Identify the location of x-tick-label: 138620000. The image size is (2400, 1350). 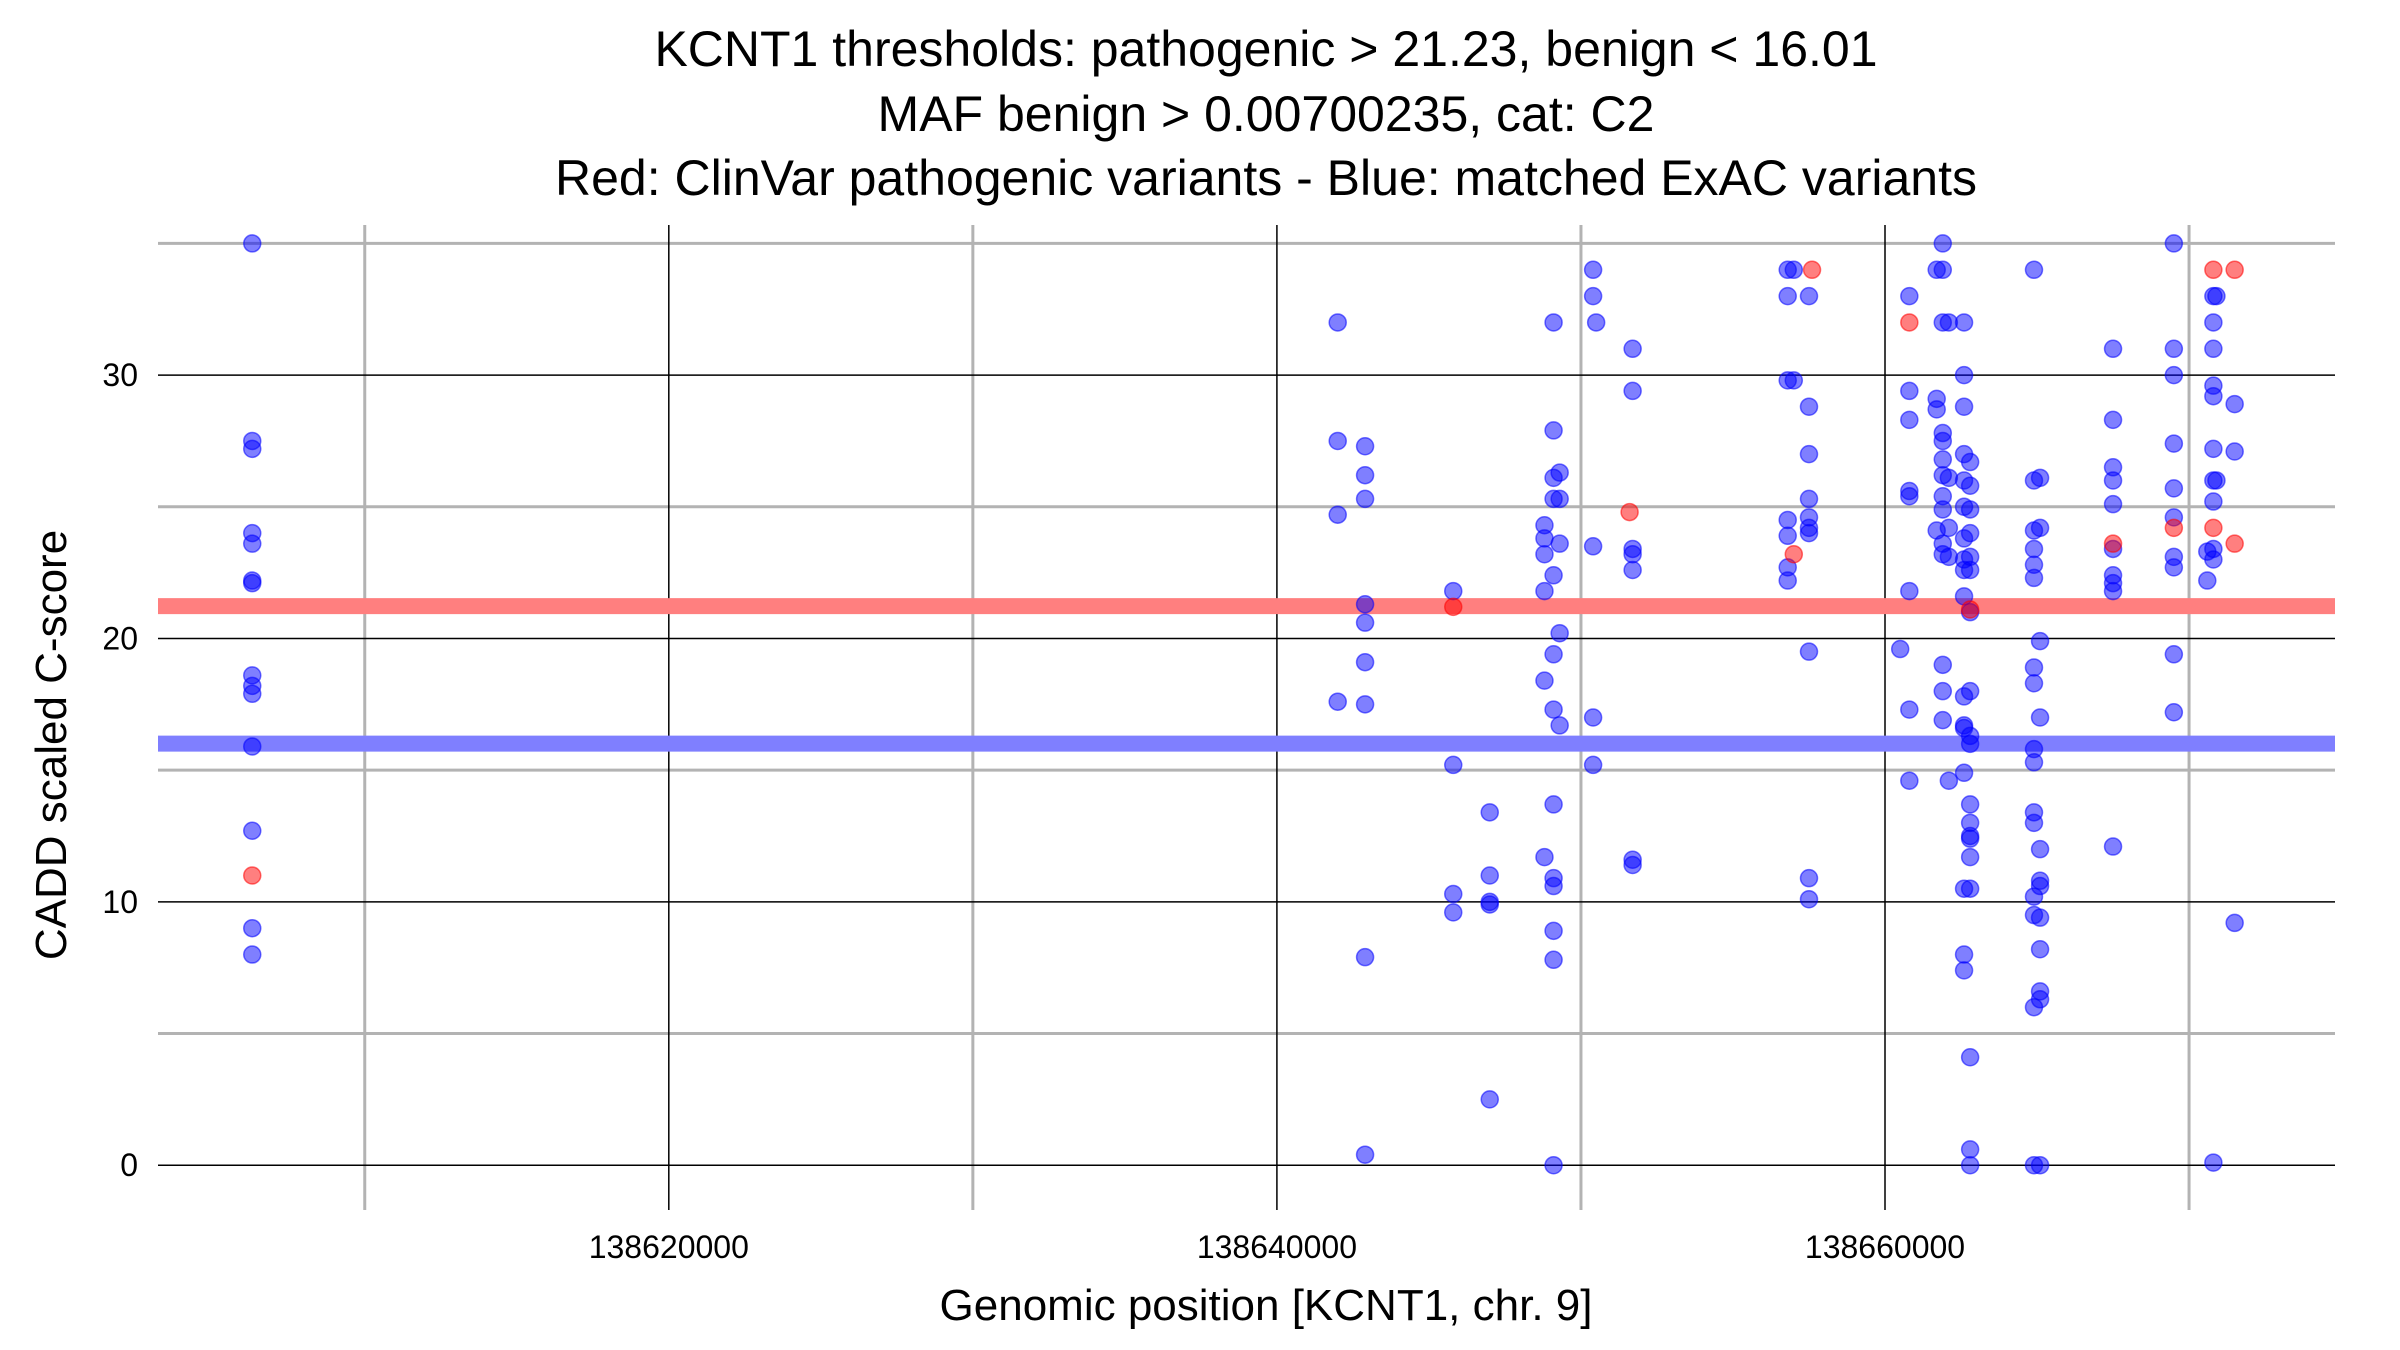
(669, 1247).